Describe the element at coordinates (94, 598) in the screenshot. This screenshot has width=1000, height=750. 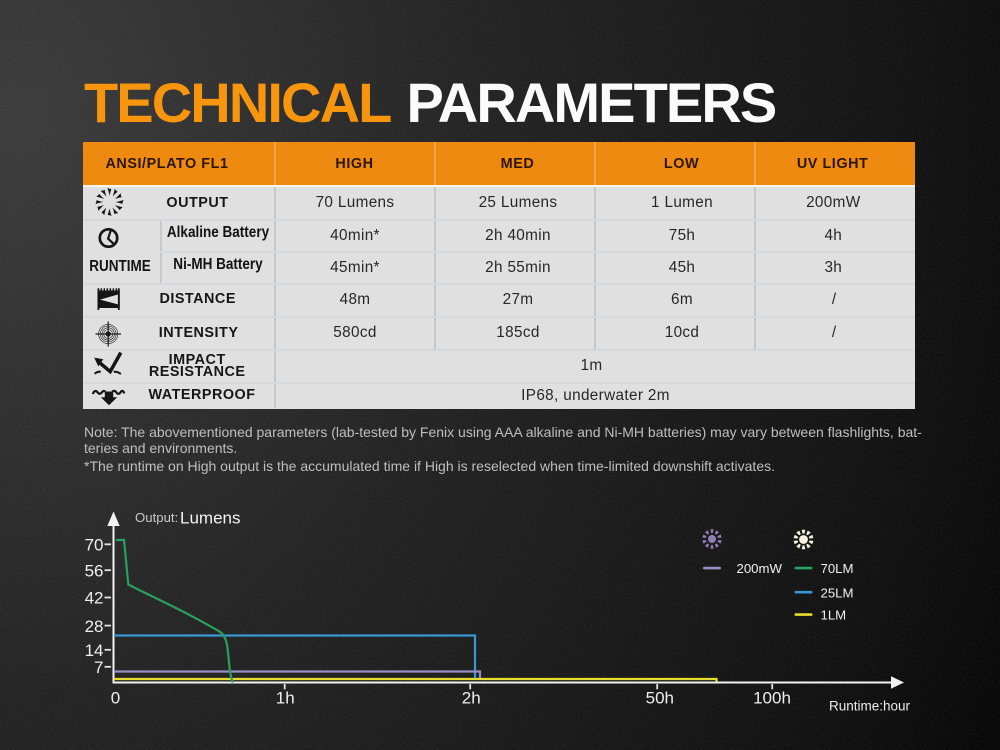
I see `svg-text: 42` at that location.